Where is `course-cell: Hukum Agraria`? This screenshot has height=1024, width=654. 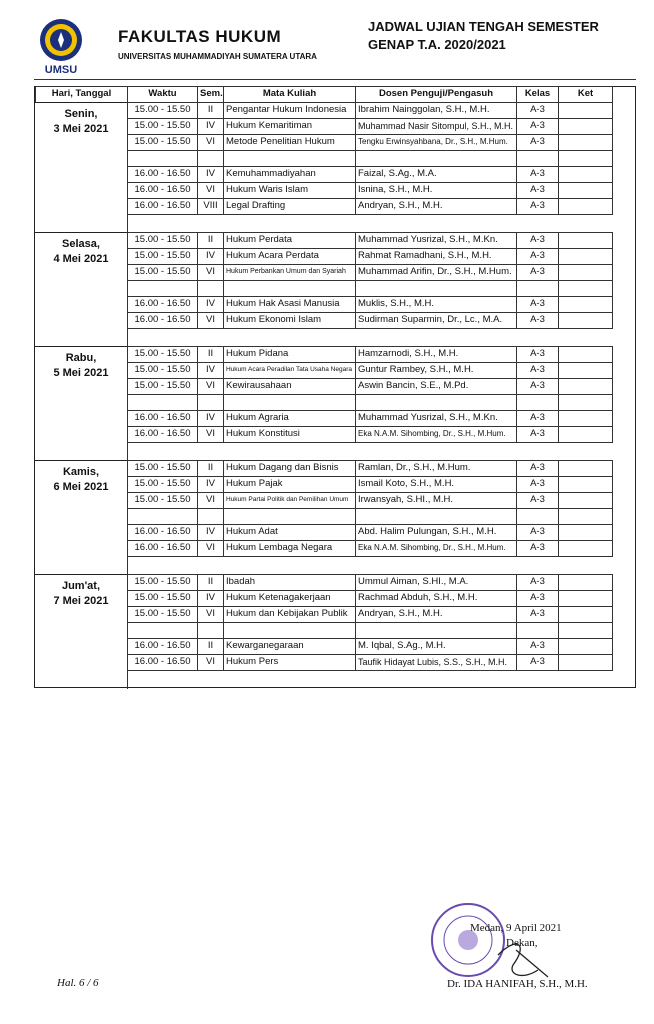 course-cell: Hukum Agraria is located at coordinates (289, 418).